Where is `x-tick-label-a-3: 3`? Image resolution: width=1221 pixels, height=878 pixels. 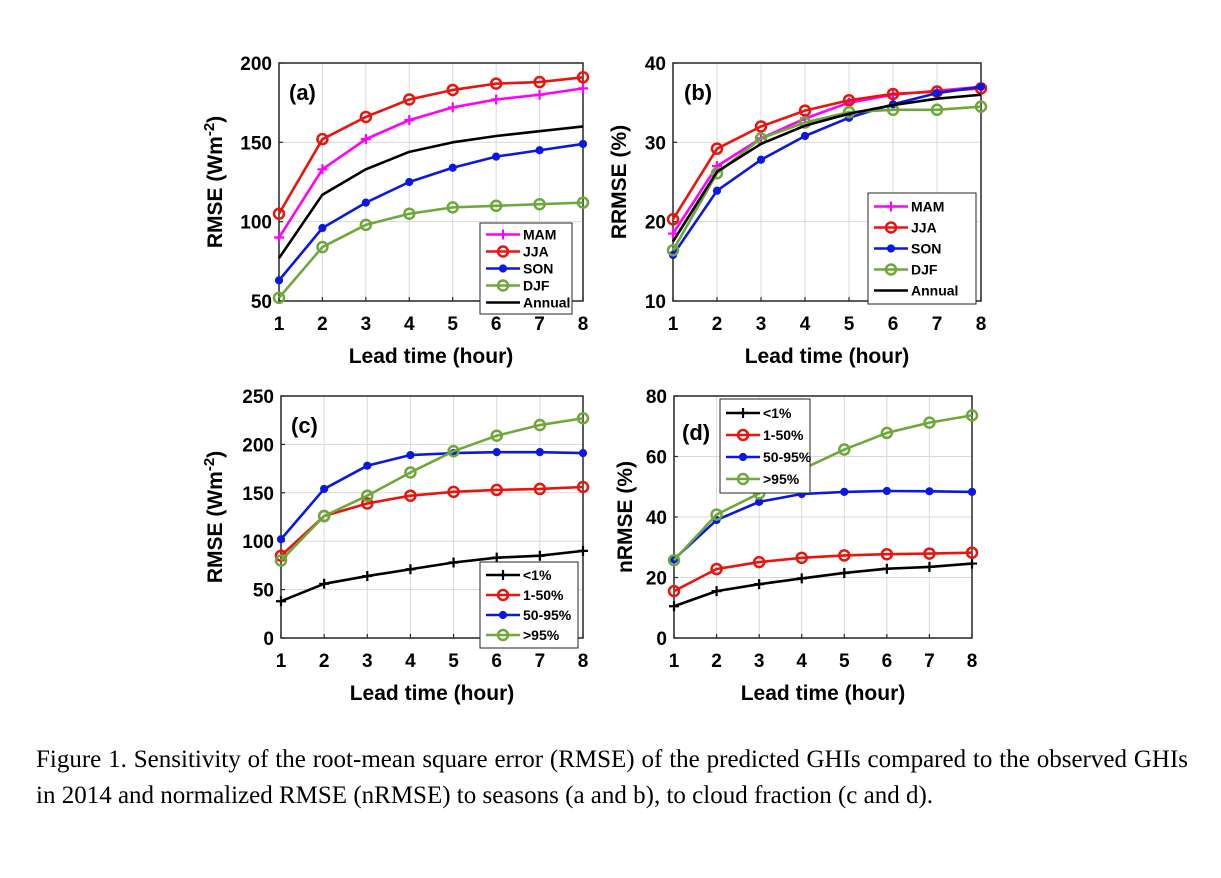
x-tick-label-a-3: 3 is located at coordinates (366, 324).